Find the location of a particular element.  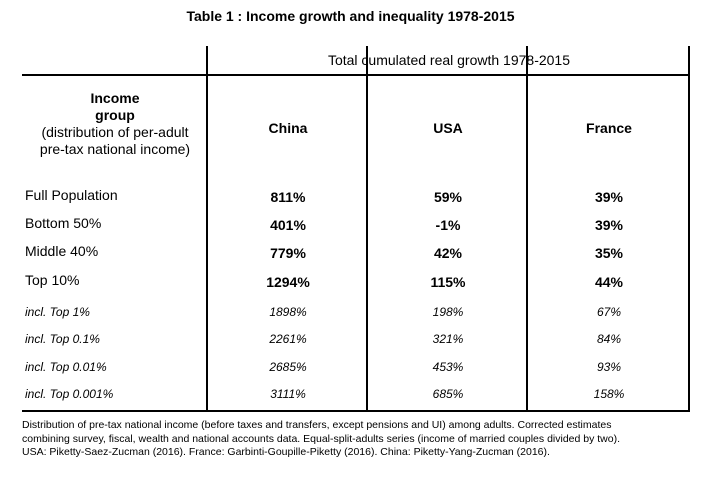

value-china: 1294% is located at coordinates (288, 282).